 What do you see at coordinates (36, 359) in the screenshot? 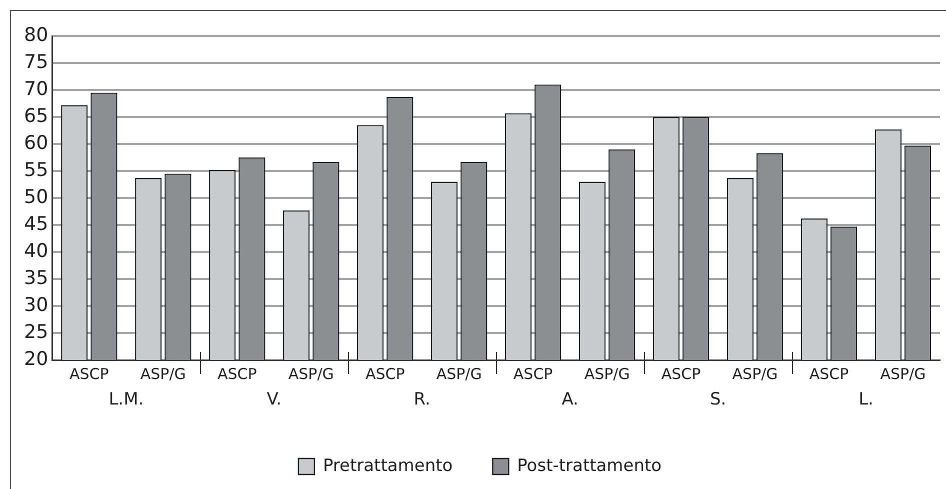
I see `y-tick-label: 20` at bounding box center [36, 359].